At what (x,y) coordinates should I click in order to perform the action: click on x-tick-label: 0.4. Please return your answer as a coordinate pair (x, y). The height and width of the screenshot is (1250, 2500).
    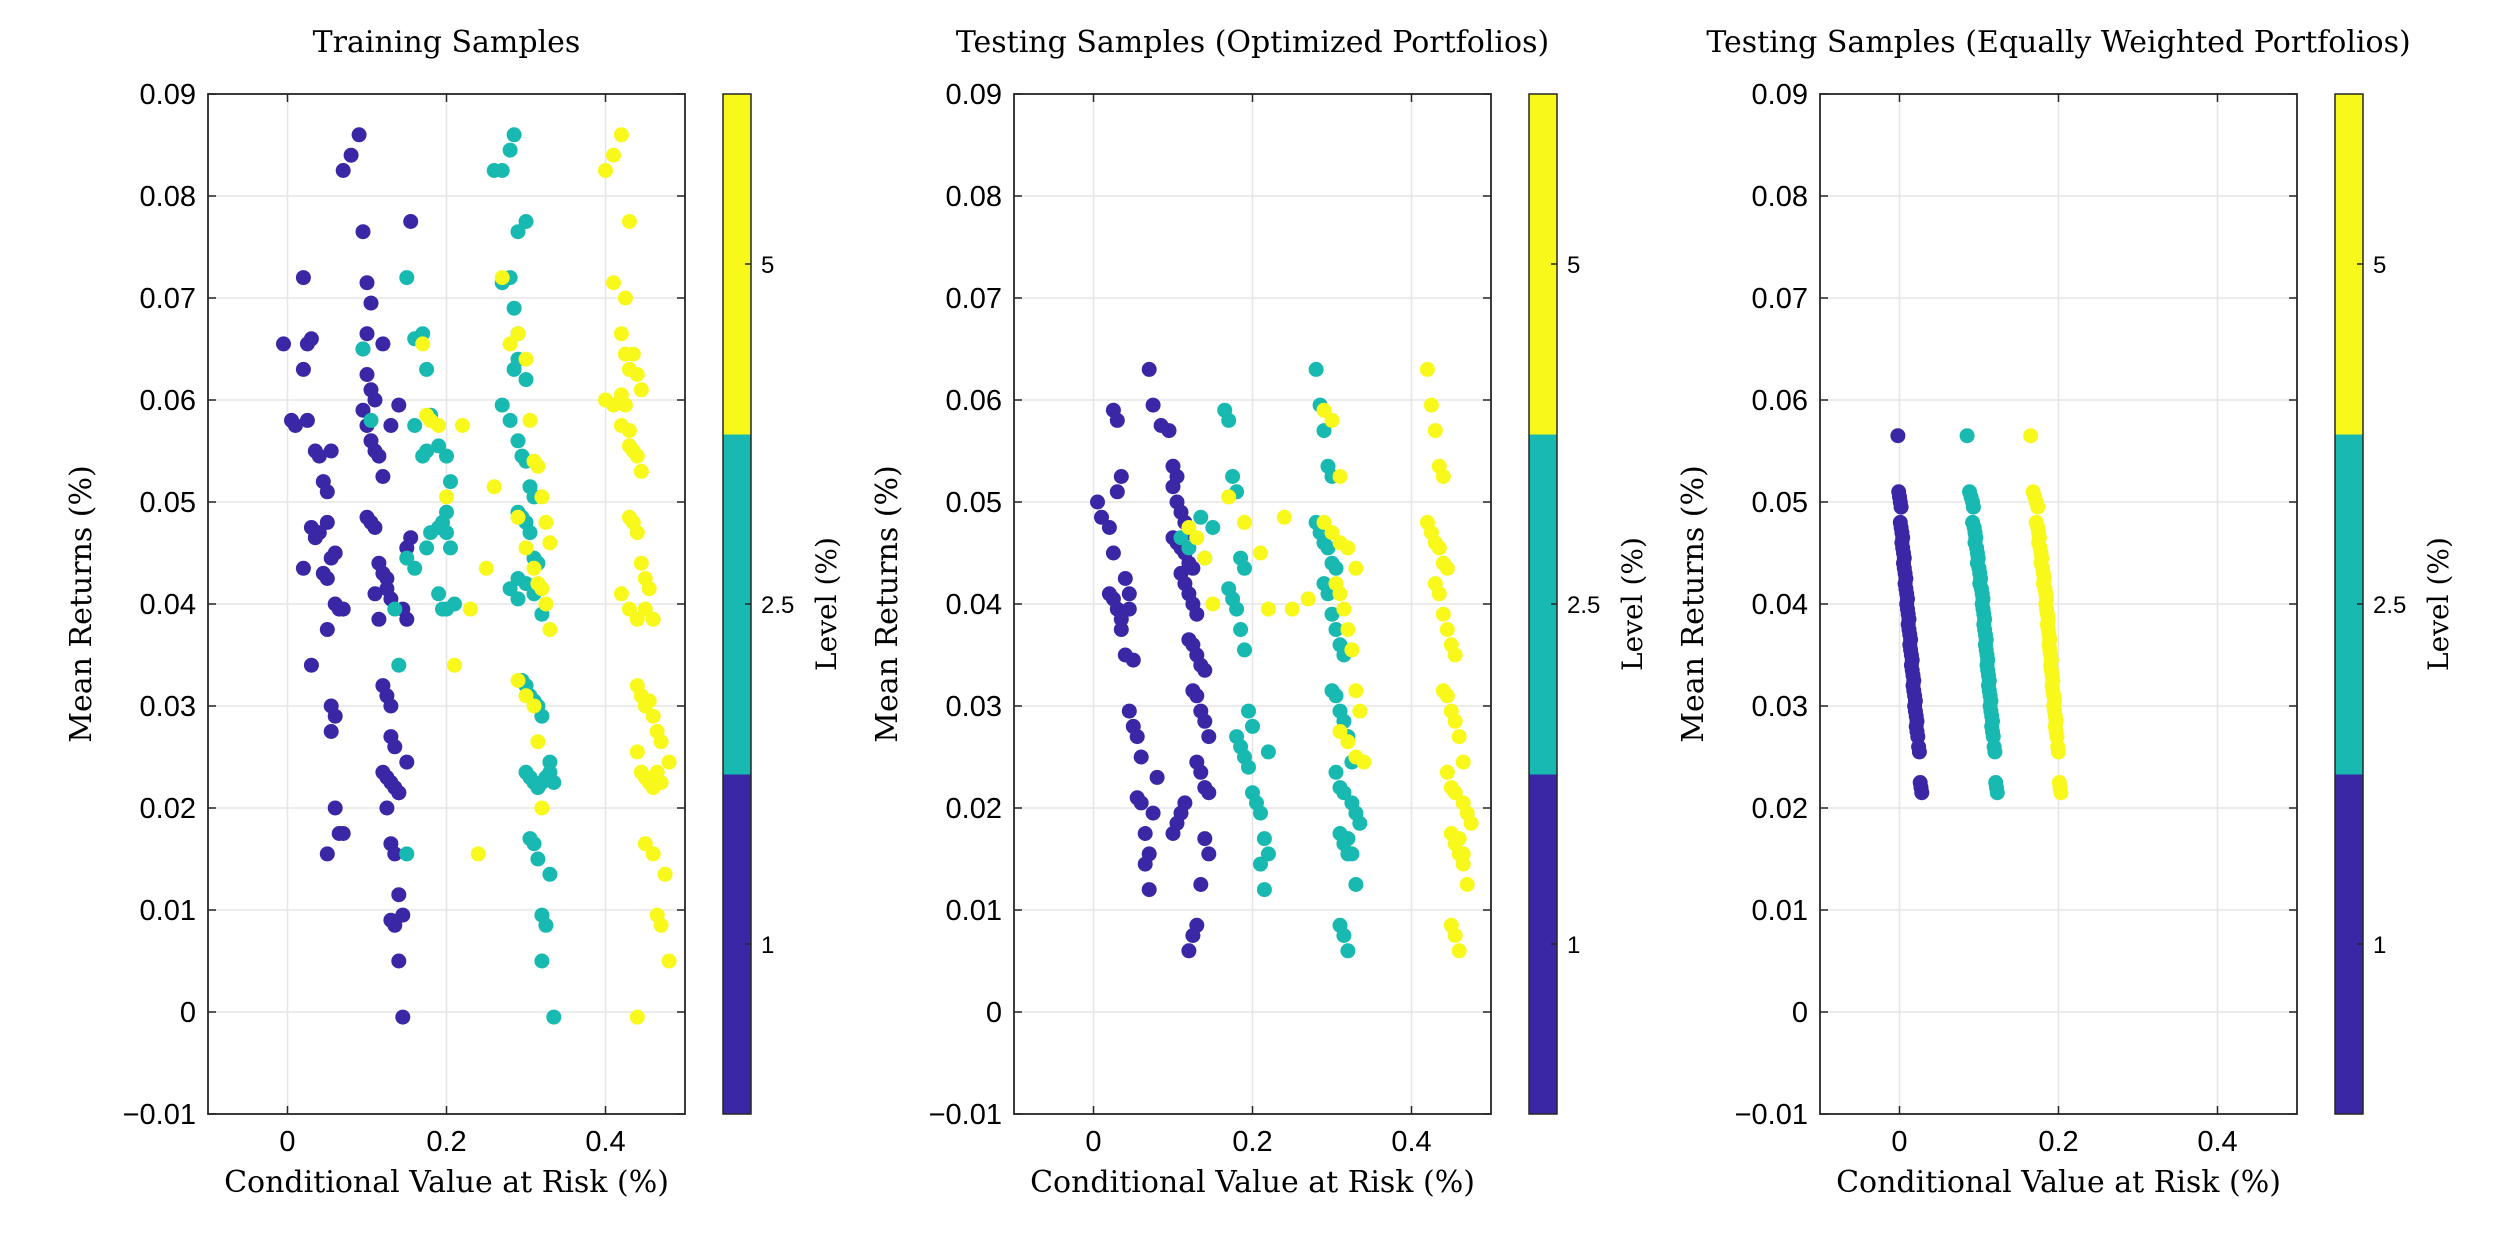
    Looking at the image, I should click on (605, 1142).